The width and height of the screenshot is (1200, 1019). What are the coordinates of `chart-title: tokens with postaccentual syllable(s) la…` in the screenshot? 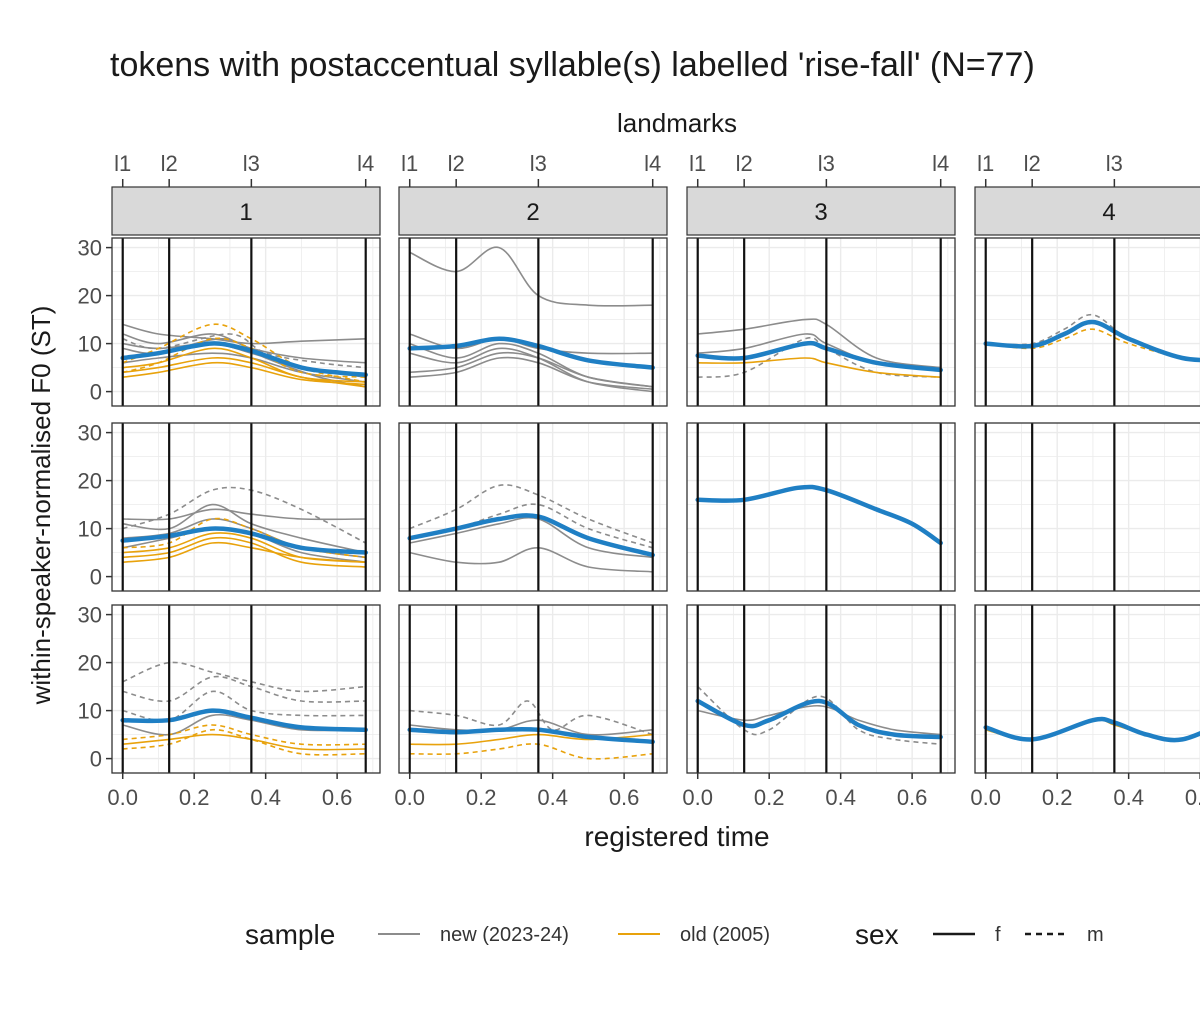 It's located at (572, 65).